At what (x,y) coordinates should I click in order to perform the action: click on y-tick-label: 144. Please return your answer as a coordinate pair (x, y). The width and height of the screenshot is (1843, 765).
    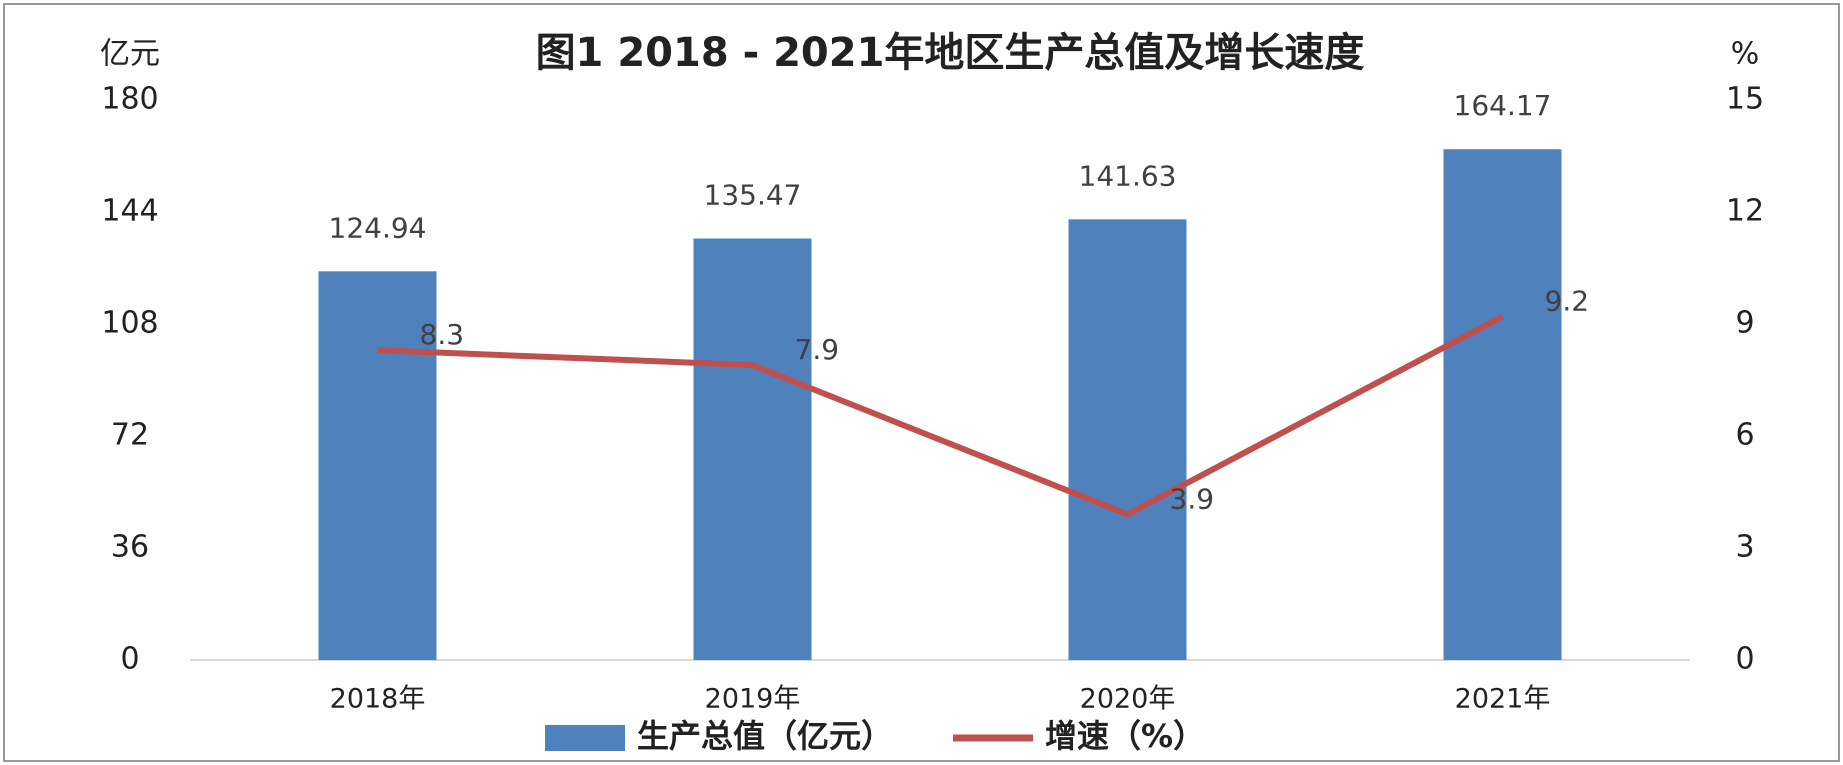
    Looking at the image, I should click on (129, 211).